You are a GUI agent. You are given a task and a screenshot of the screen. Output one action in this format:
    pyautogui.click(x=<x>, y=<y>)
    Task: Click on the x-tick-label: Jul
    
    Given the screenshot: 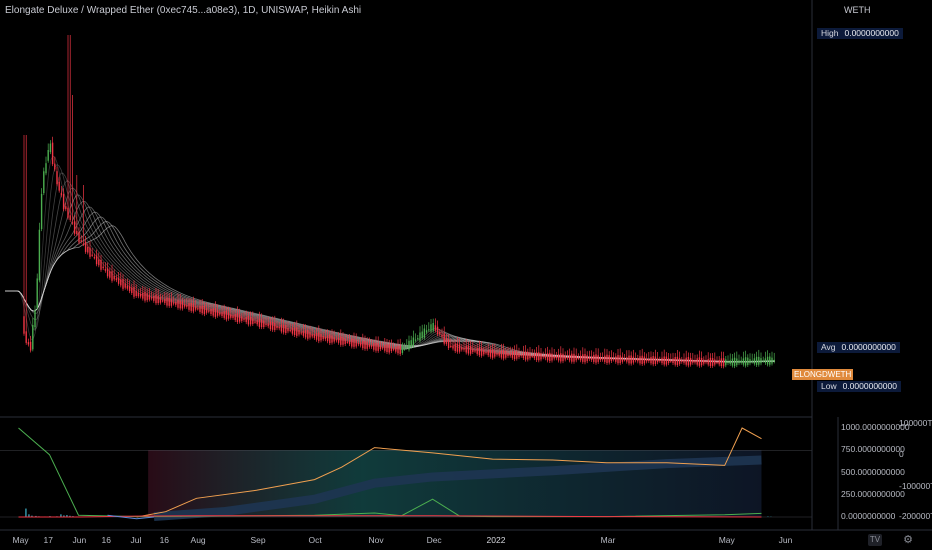 What is the action you would take?
    pyautogui.click(x=136, y=540)
    